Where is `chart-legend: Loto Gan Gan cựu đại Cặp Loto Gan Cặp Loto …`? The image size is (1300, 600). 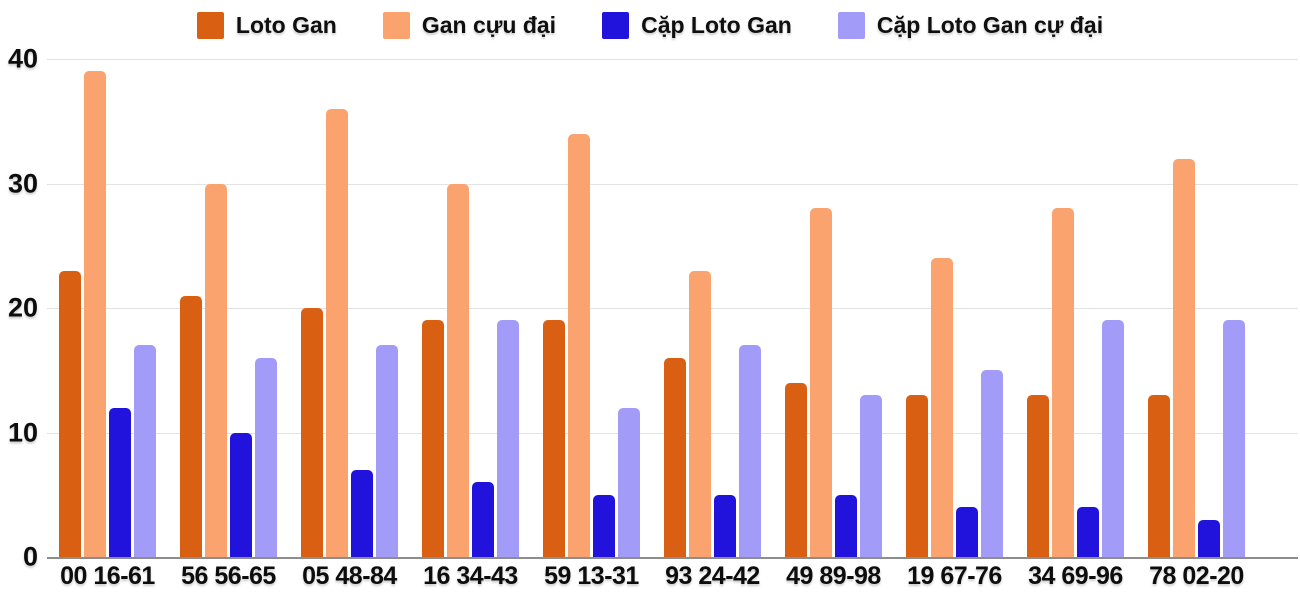
chart-legend: Loto Gan Gan cựu đại Cặp Loto Gan Cặp Loto … is located at coordinates (650, 25).